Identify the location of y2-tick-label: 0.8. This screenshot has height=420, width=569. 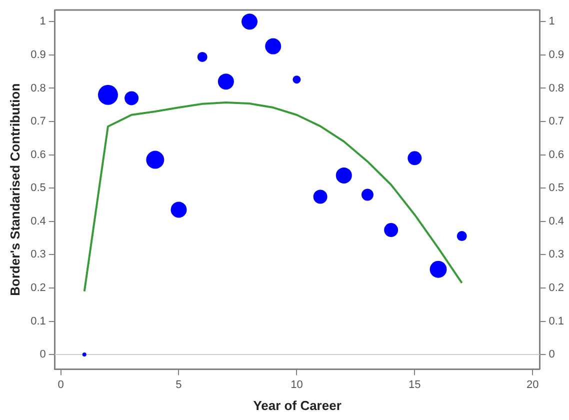
(556, 88).